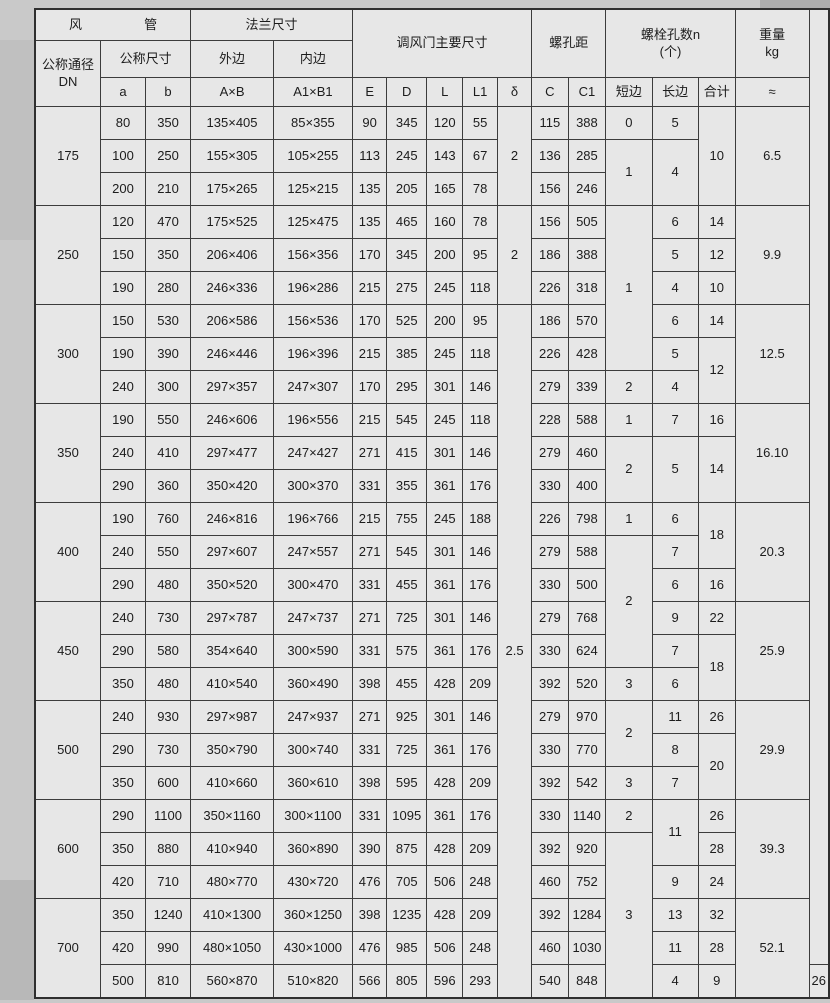  I want to click on cell-c1: 1284, so click(587, 915).